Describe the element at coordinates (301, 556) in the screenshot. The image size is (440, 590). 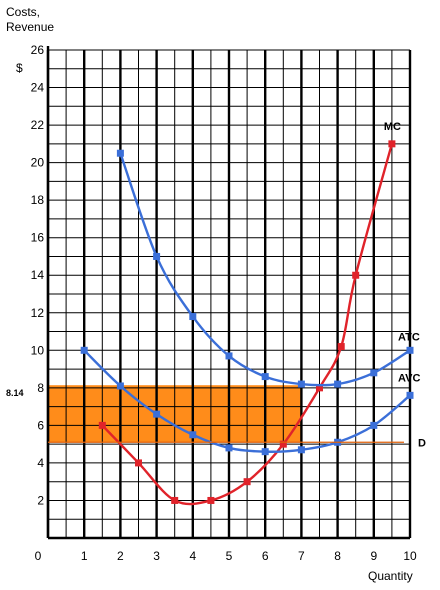
I see `x-tick-label: 7` at that location.